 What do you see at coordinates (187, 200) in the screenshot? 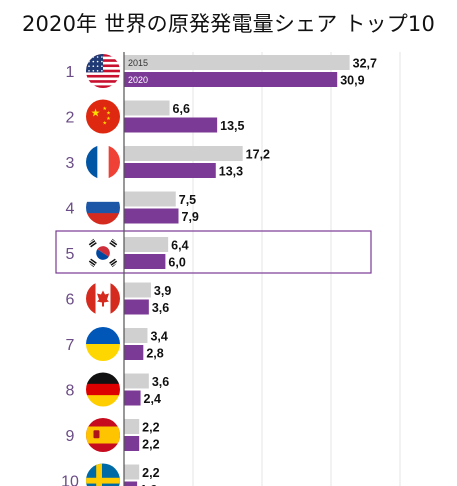
I see `value-label: 7,5` at bounding box center [187, 200].